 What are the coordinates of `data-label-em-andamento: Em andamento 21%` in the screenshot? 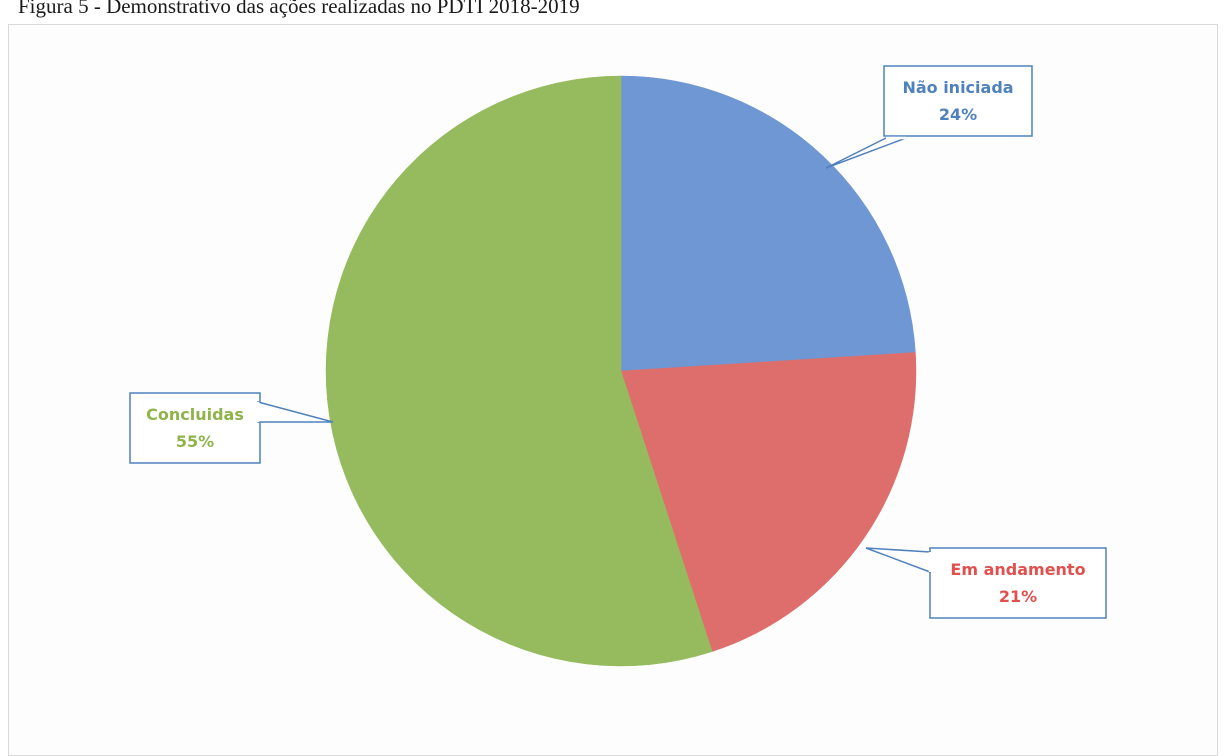 It's located at (986, 583).